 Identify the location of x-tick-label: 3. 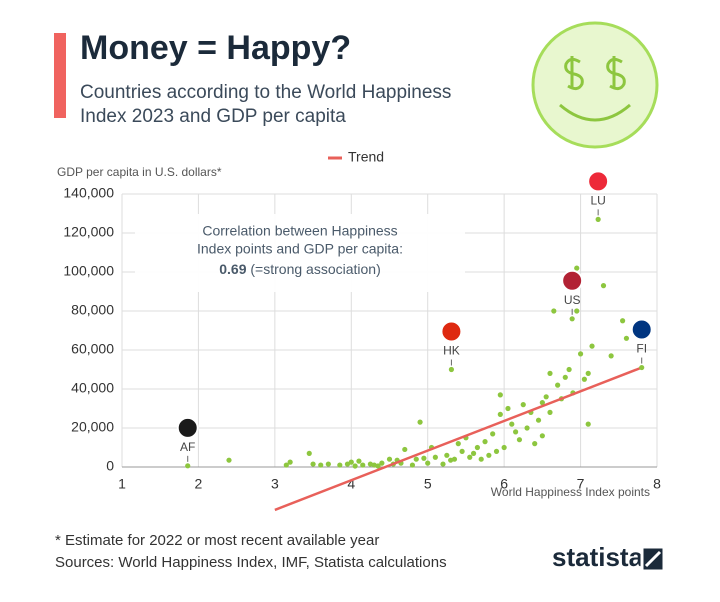
(275, 484).